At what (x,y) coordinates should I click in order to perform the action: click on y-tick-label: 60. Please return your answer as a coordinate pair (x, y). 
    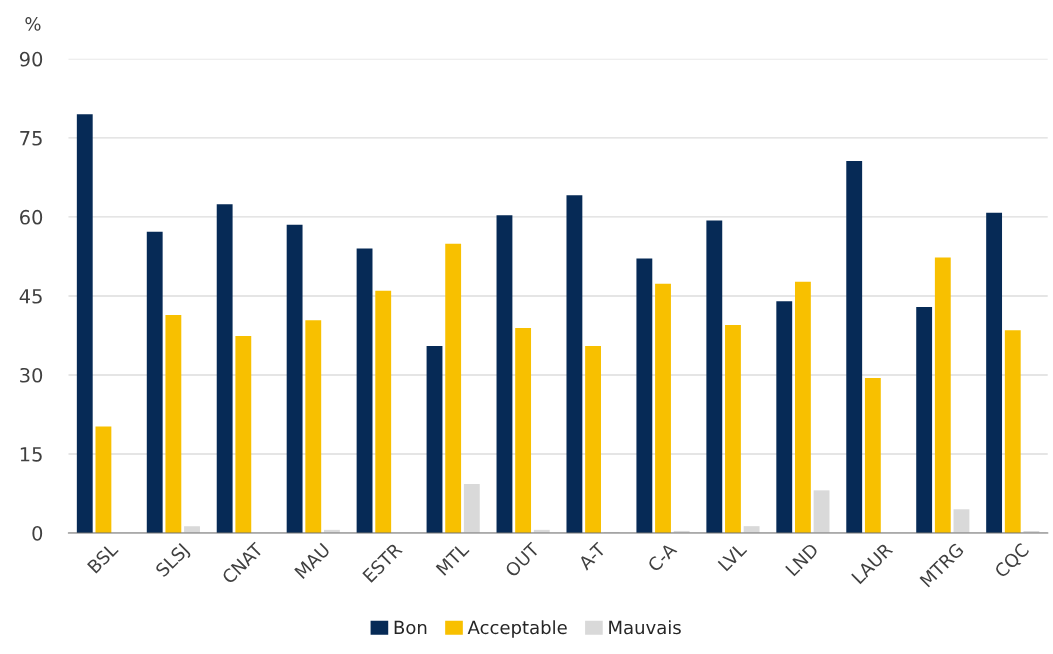
    Looking at the image, I should click on (31, 217).